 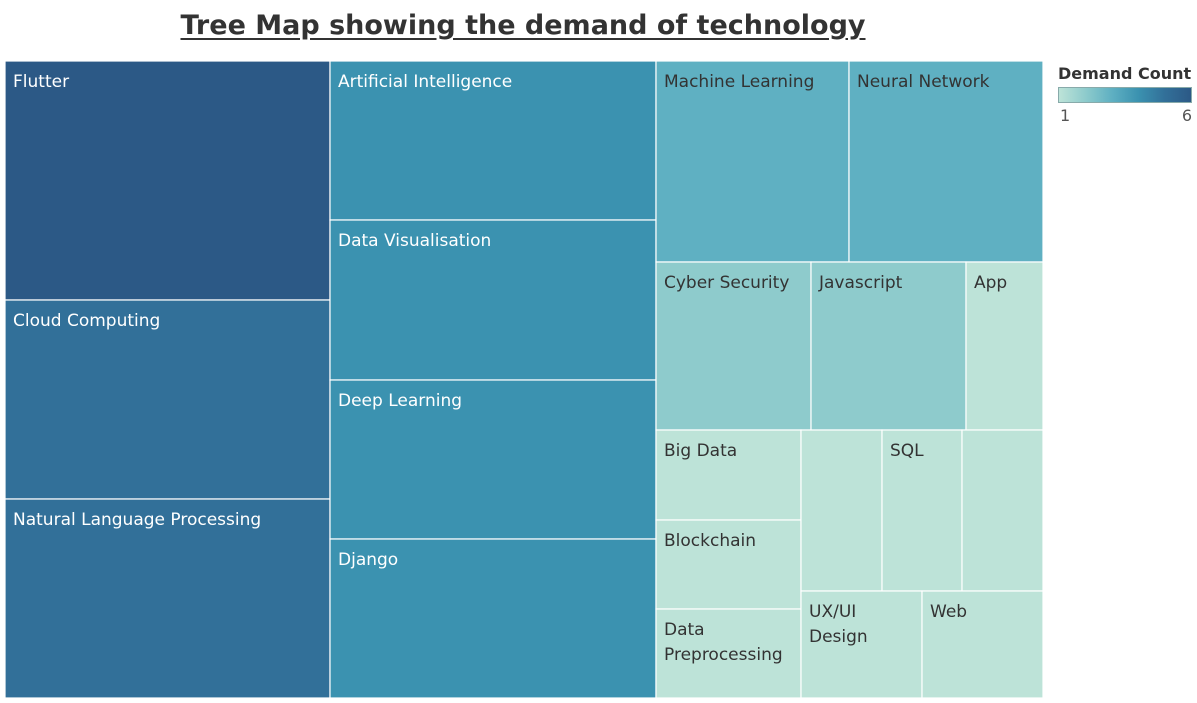 I want to click on treemap-tile-web: Web, so click(x=982, y=644).